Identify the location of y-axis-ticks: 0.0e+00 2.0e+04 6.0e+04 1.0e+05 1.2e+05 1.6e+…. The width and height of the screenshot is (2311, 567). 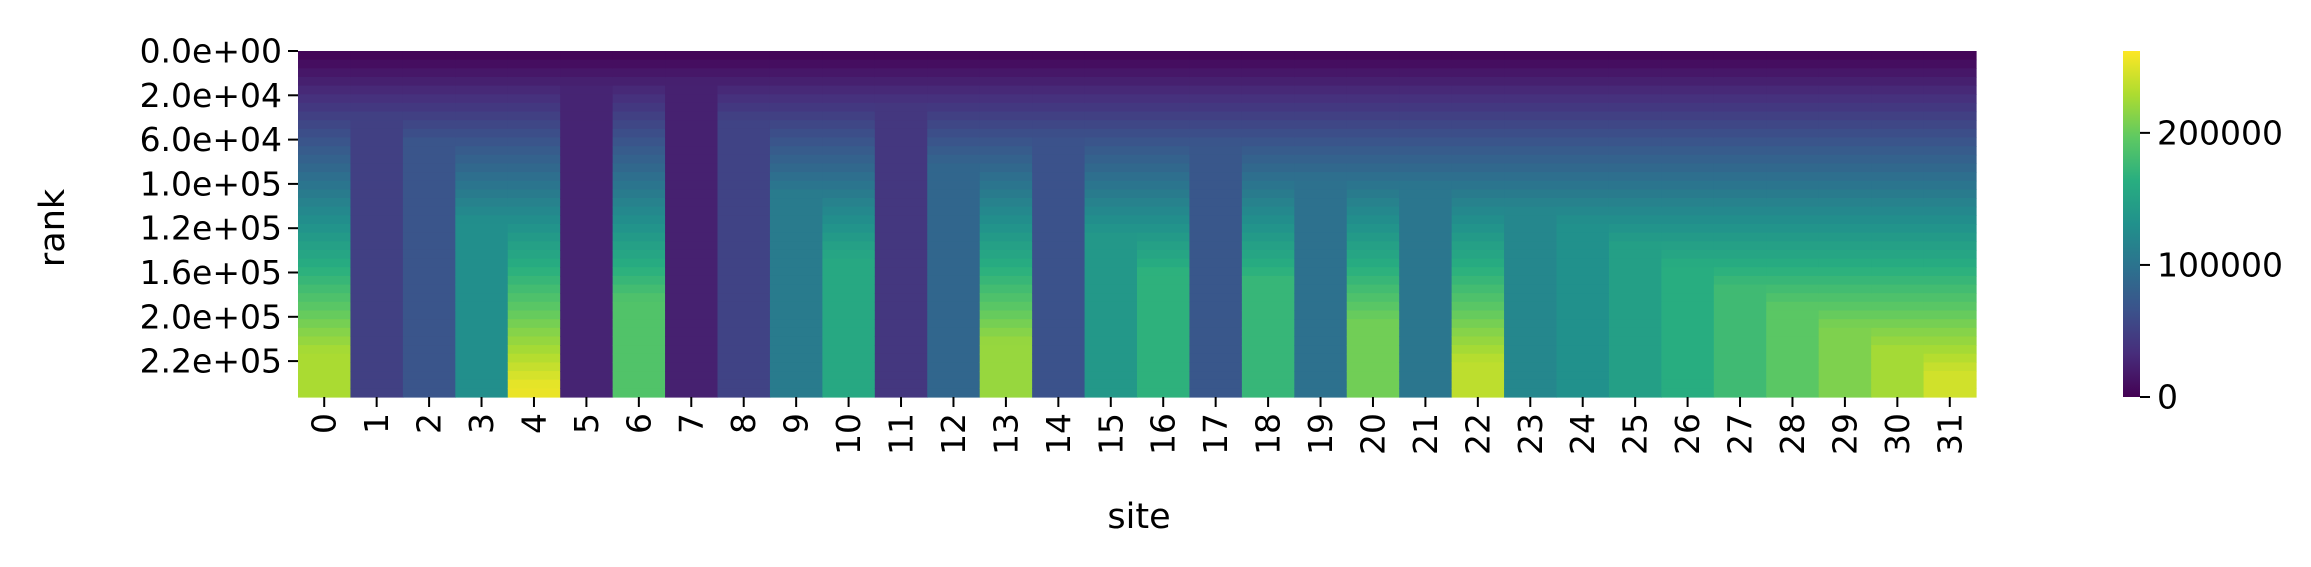
(219, 206).